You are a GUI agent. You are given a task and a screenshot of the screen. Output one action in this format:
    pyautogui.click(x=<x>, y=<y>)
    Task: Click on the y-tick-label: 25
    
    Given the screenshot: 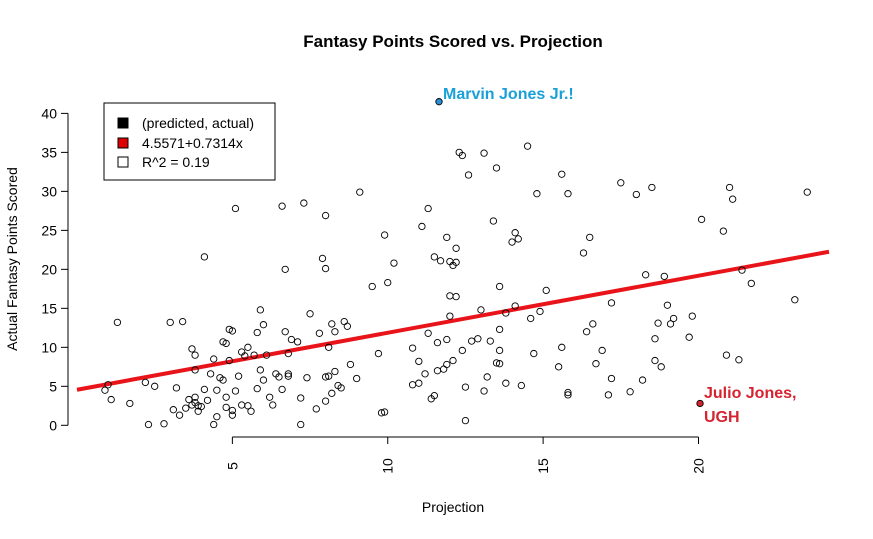 What is the action you would take?
    pyautogui.click(x=49, y=230)
    